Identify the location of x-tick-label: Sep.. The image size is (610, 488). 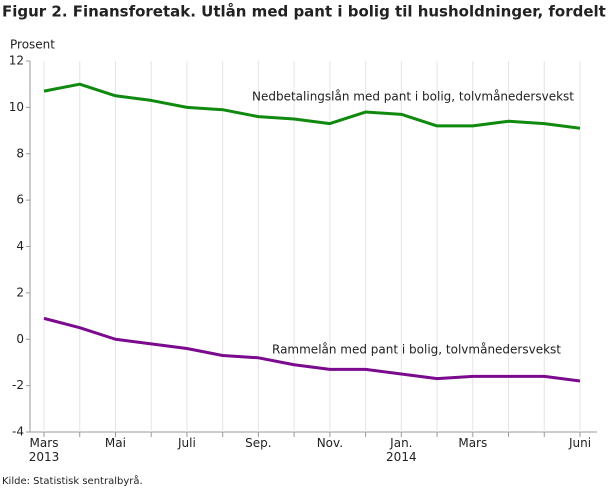
(258, 443).